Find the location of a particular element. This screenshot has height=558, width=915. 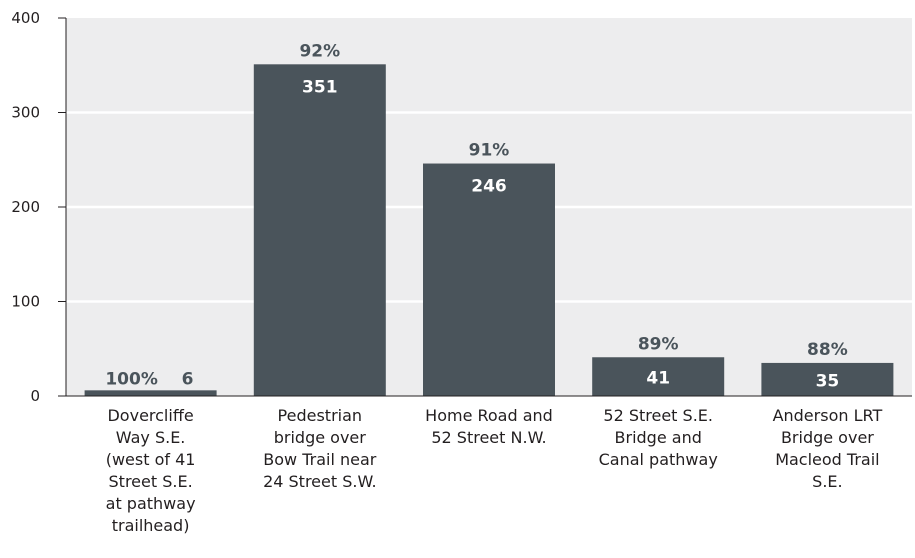

y-tick-label: 0 is located at coordinates (35, 396).